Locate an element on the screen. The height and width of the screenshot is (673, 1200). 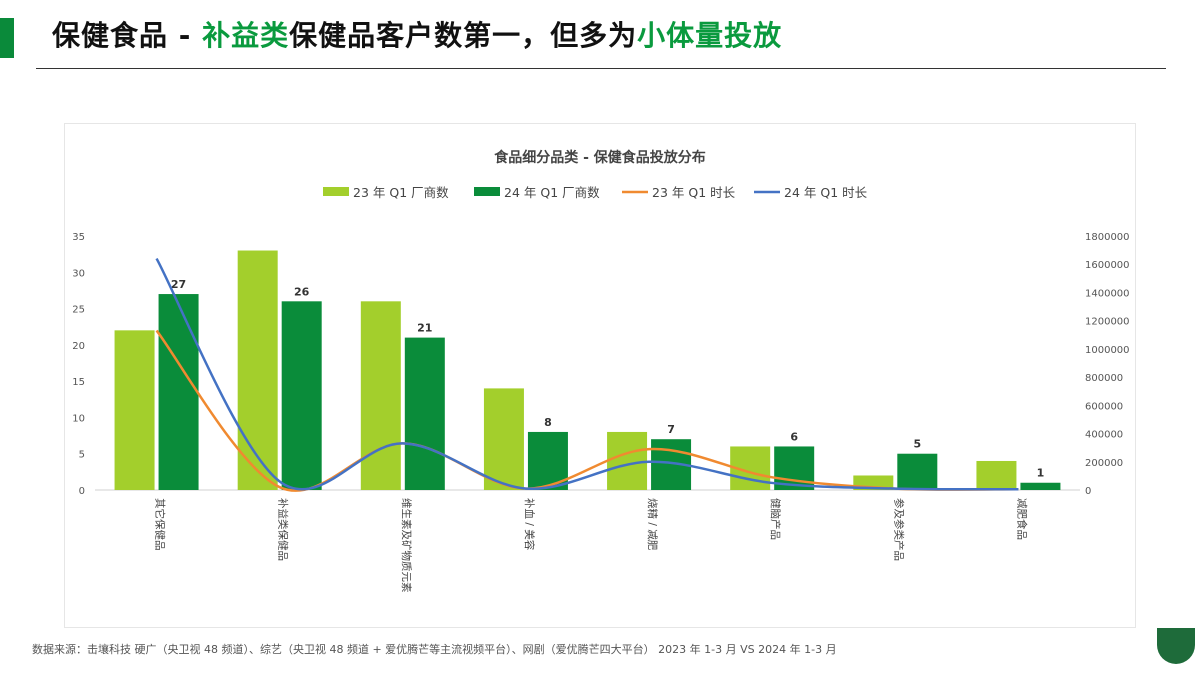
y-right-tick-label: 1400000 is located at coordinates (1107, 293).